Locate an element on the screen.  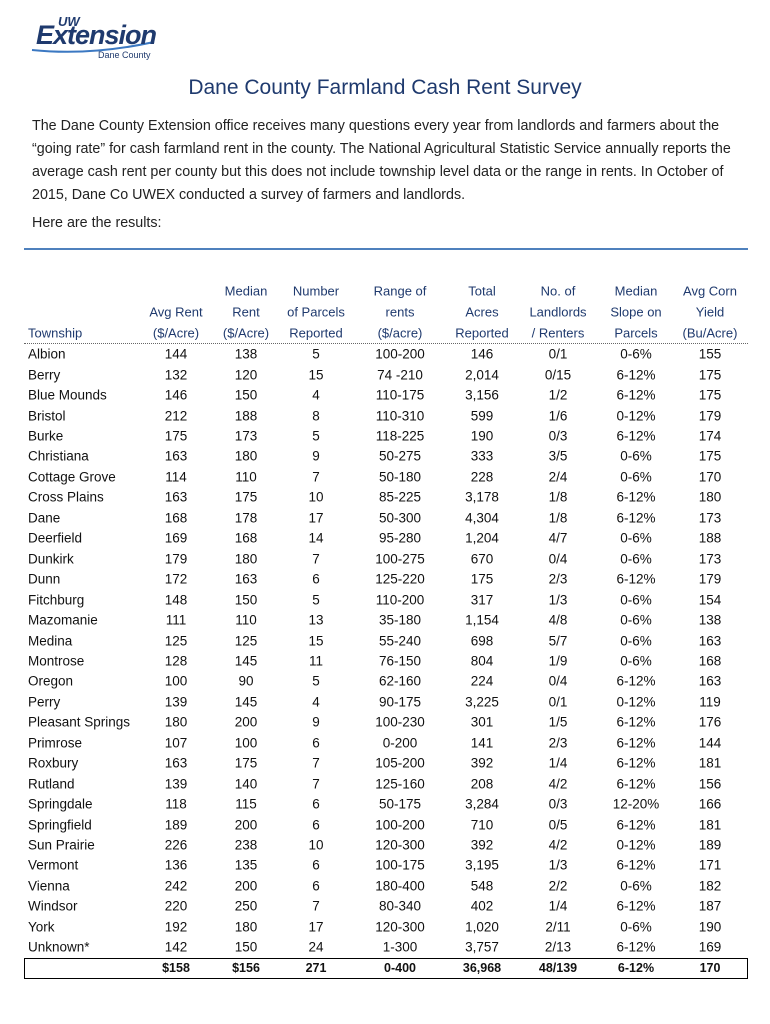
table-cell: 392 is located at coordinates (482, 845).